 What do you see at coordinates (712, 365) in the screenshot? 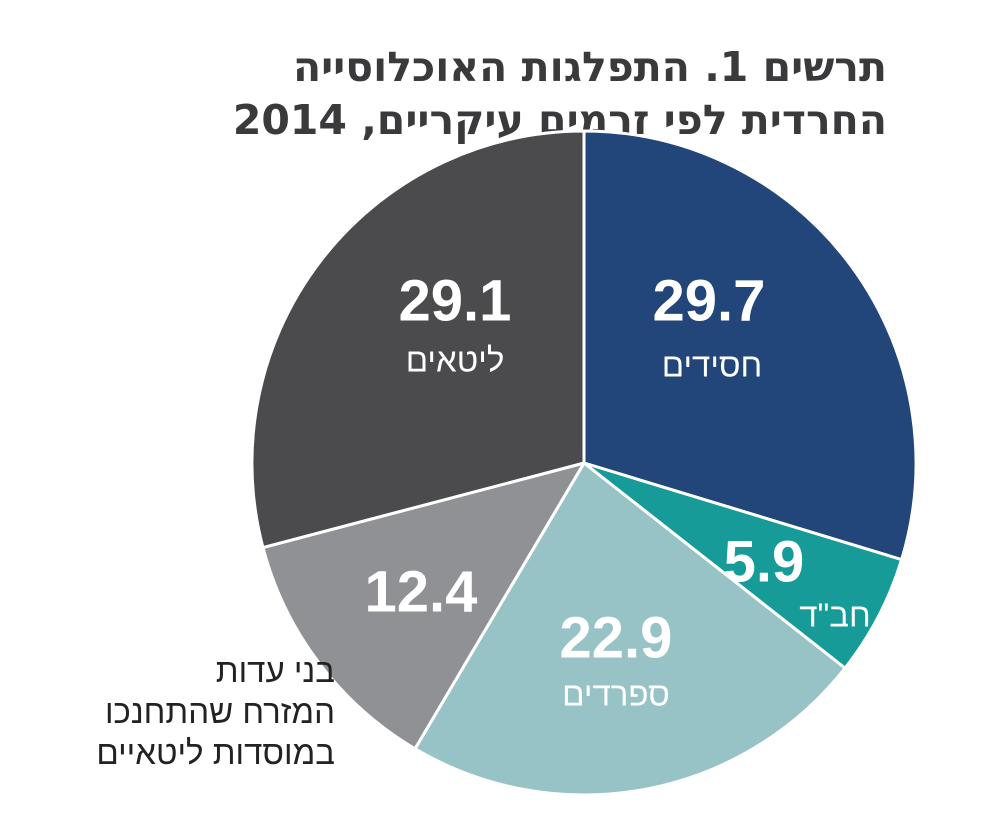
I see `slice-category-label: חסידים` at bounding box center [712, 365].